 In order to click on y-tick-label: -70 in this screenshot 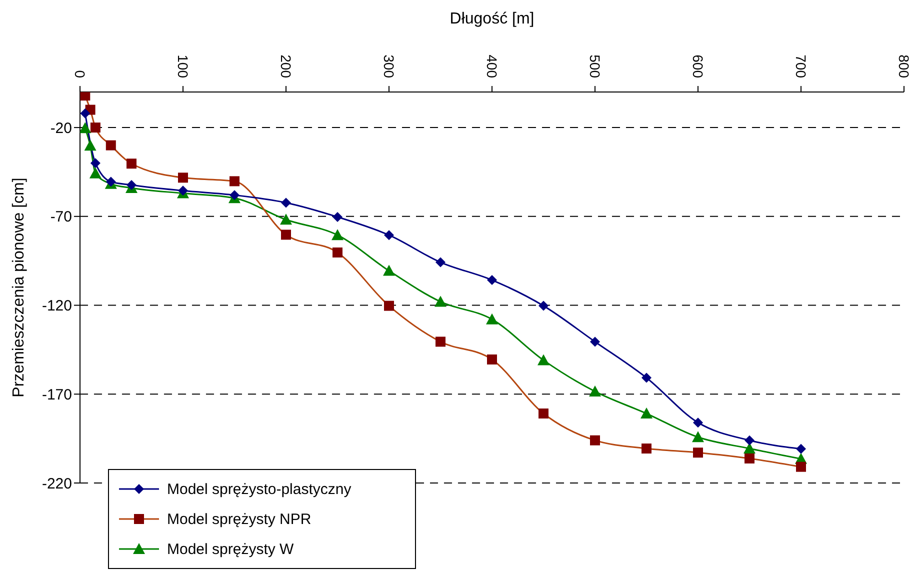, I will do `click(61, 217)`.